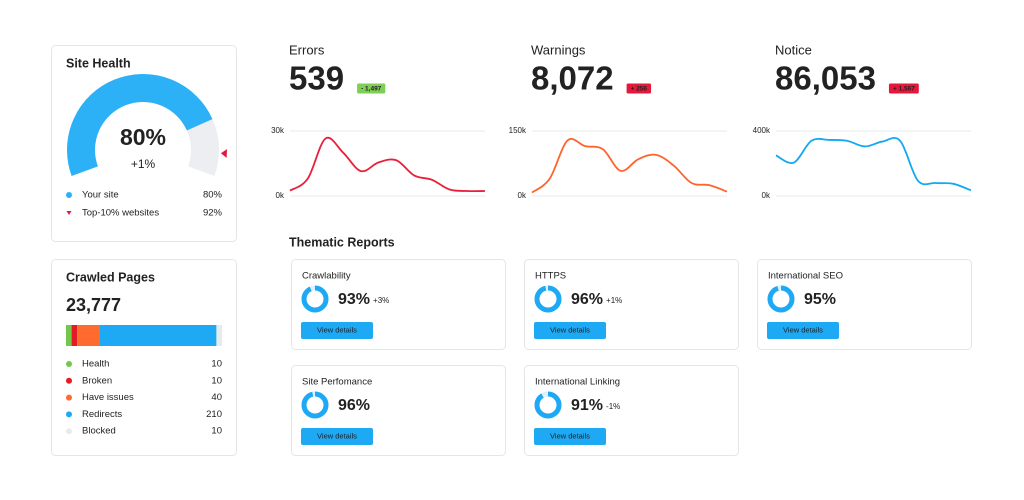  What do you see at coordinates (102, 414) in the screenshot?
I see `legend-label: Redirects` at bounding box center [102, 414].